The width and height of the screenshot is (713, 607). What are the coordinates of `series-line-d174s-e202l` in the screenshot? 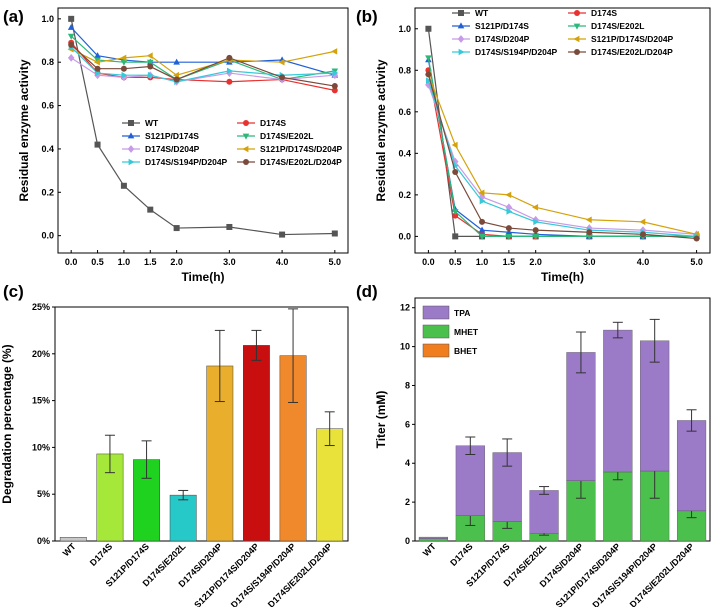 It's located at (202, 58).